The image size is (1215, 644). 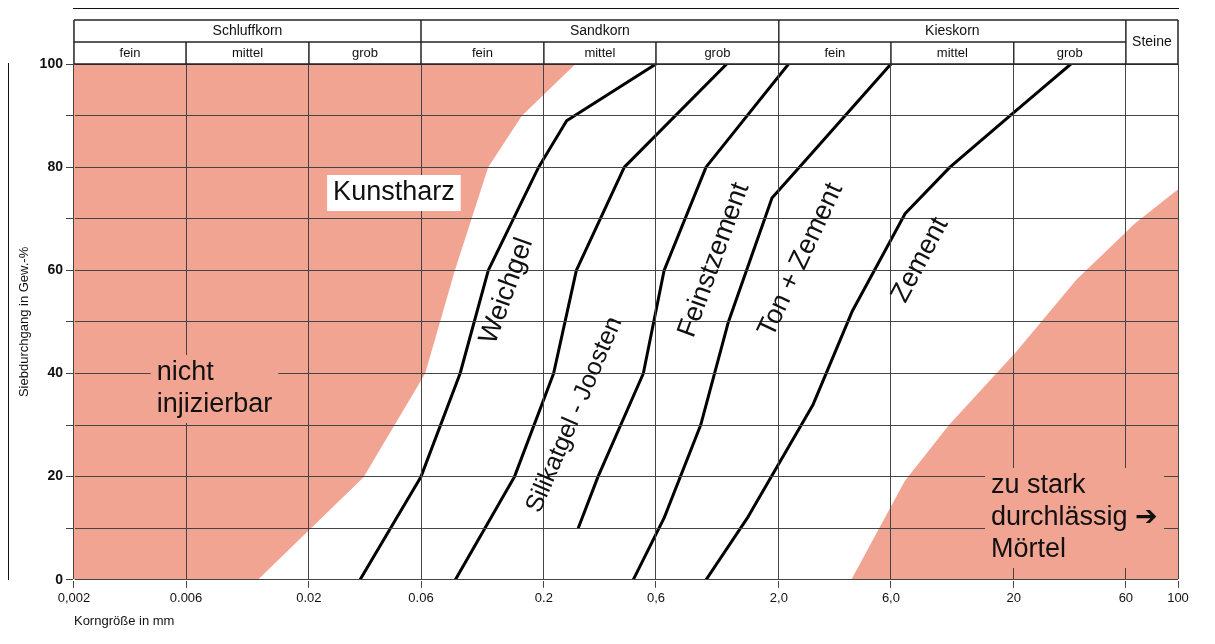 I want to click on x-tick-label: 60, so click(x=1126, y=598).